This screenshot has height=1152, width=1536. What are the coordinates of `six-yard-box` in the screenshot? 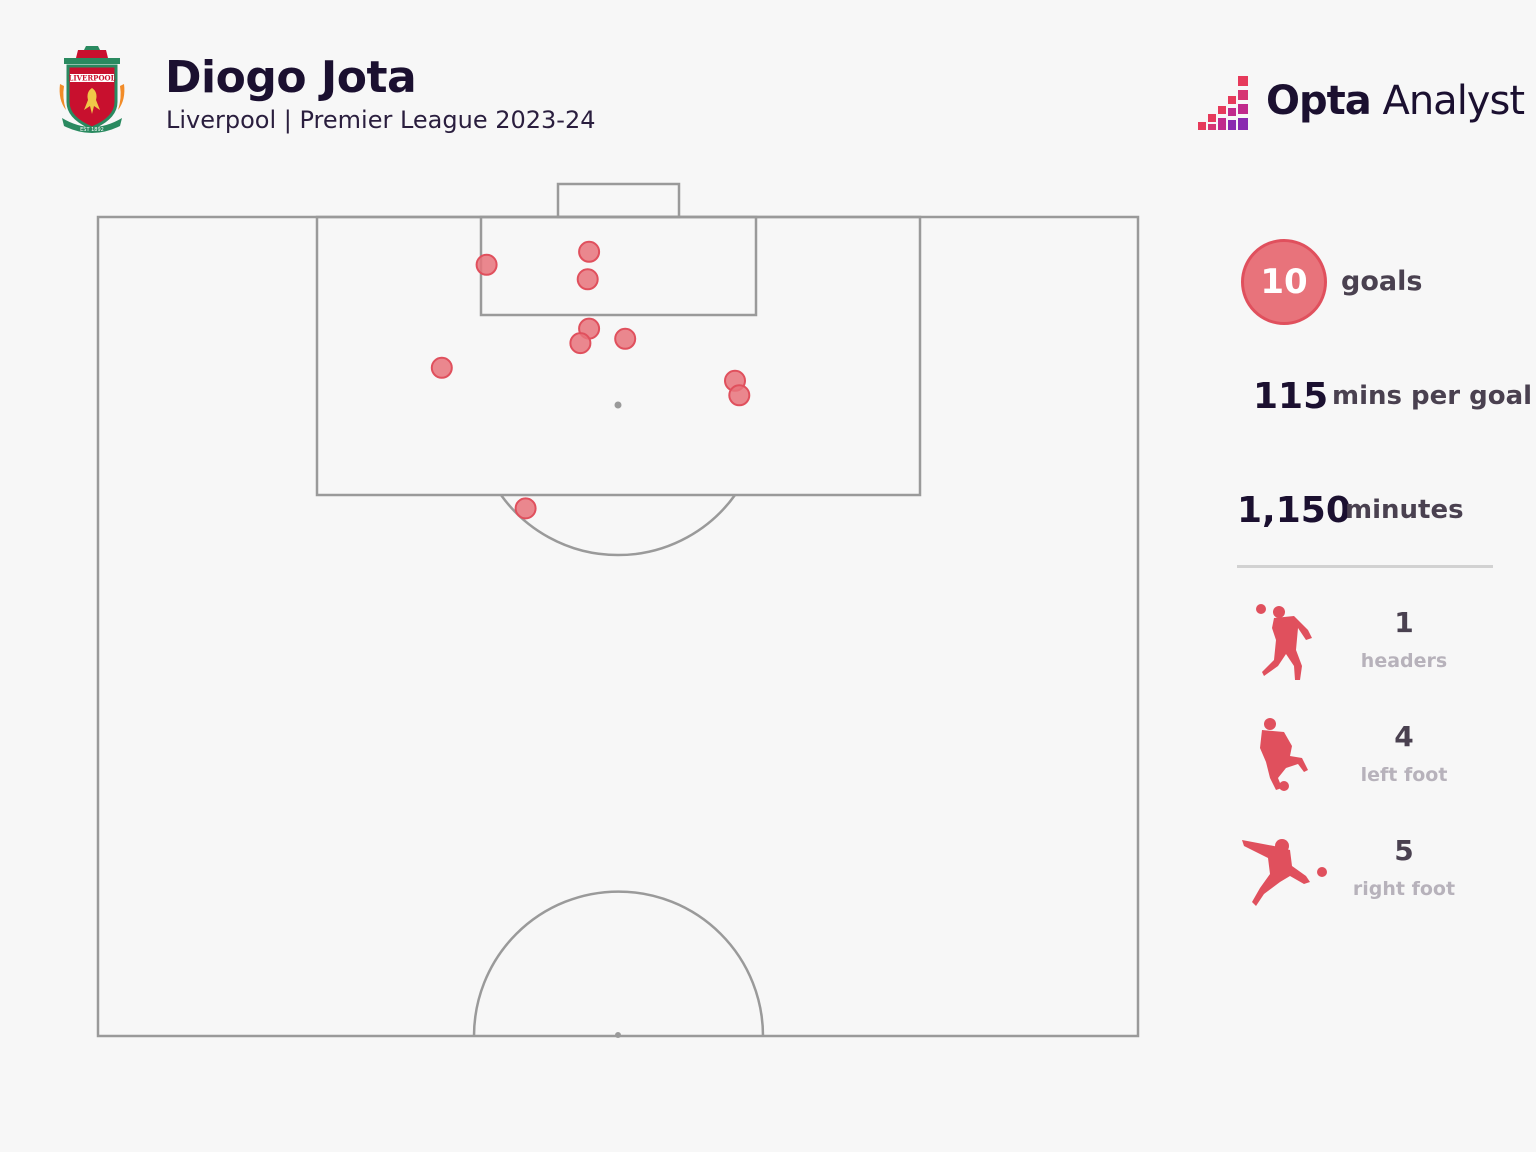 It's located at (618, 266).